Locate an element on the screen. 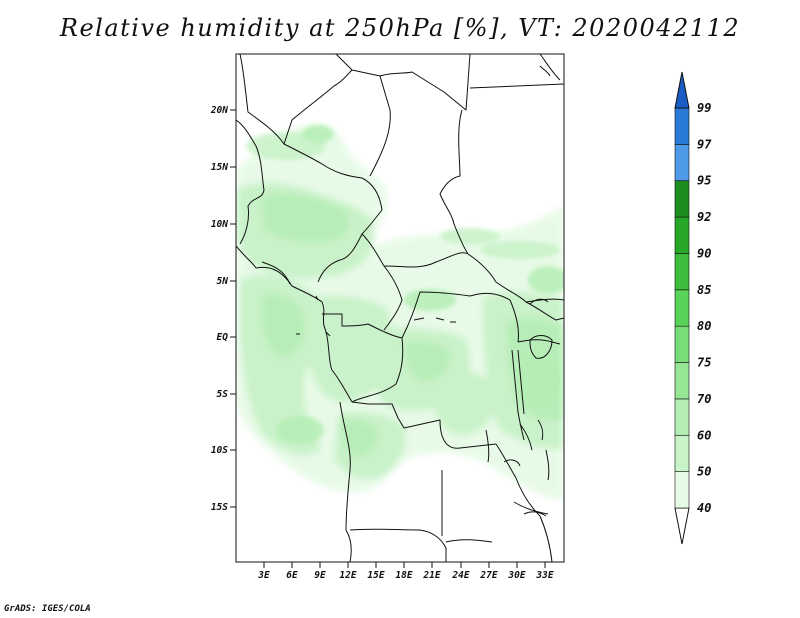 The width and height of the screenshot is (800, 618). colorbar-label: 40 is located at coordinates (704, 508).